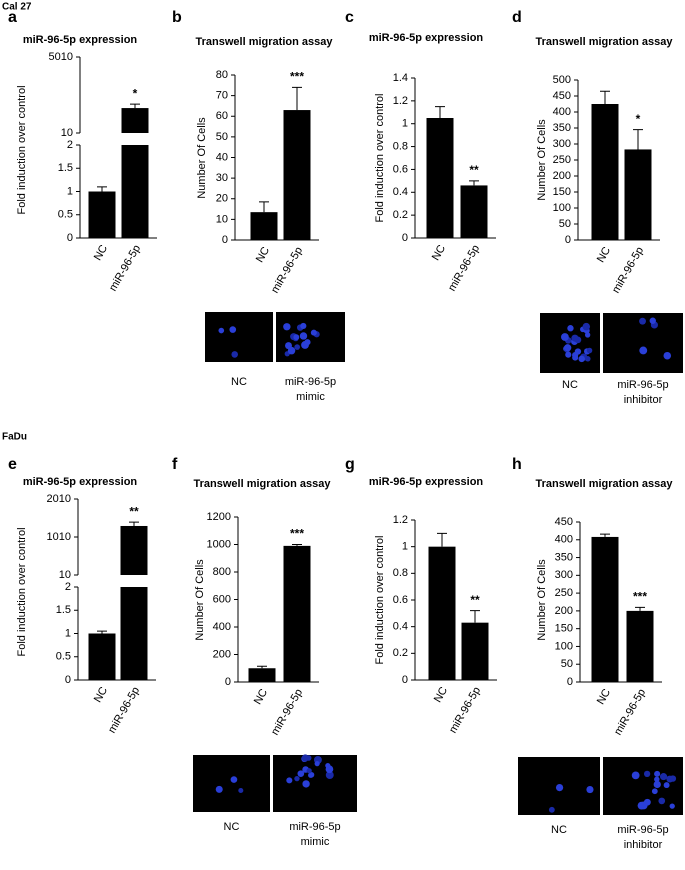  I want to click on y-tick-label: 10, so click(65, 575).